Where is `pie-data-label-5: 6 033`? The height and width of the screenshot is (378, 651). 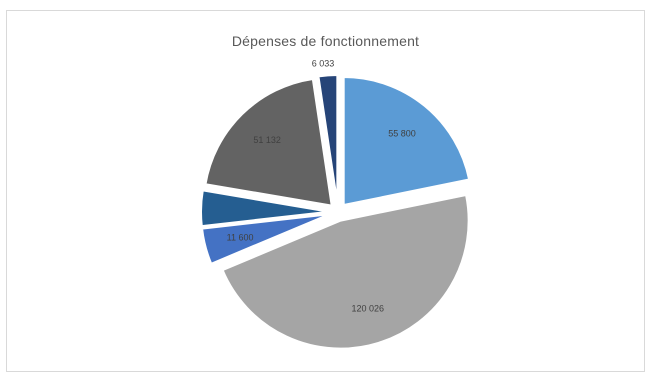 pie-data-label-5: 6 033 is located at coordinates (323, 63).